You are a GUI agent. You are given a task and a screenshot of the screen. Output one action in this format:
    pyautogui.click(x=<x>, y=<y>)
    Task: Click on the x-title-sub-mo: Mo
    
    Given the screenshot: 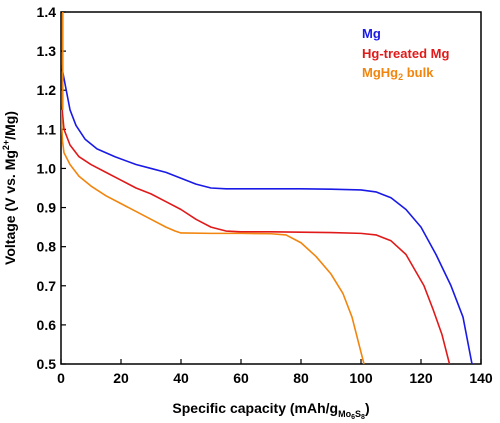 What is the action you would take?
    pyautogui.click(x=344, y=414)
    